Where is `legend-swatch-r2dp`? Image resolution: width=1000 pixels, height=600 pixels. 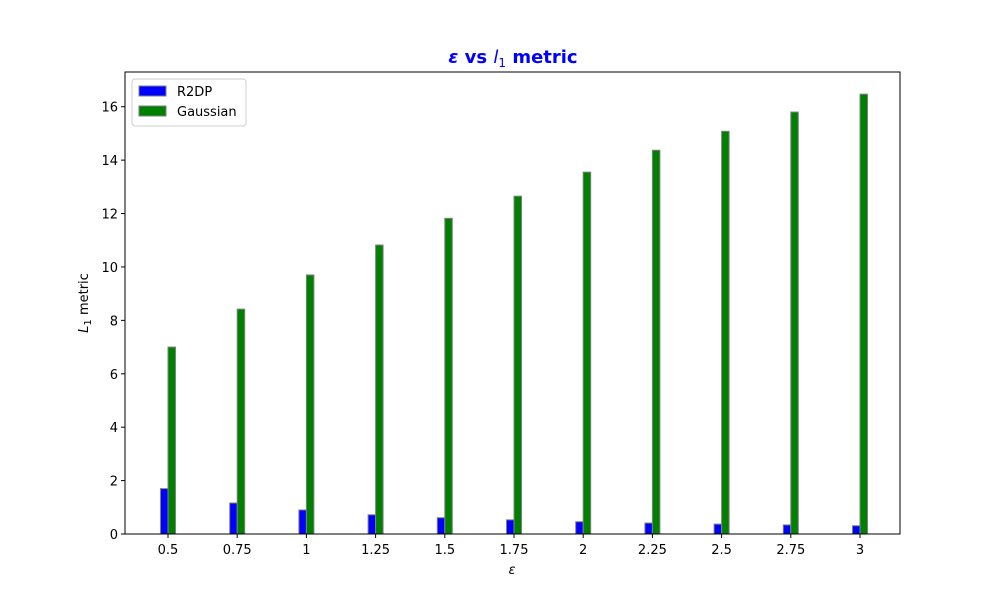
legend-swatch-r2dp is located at coordinates (152, 91).